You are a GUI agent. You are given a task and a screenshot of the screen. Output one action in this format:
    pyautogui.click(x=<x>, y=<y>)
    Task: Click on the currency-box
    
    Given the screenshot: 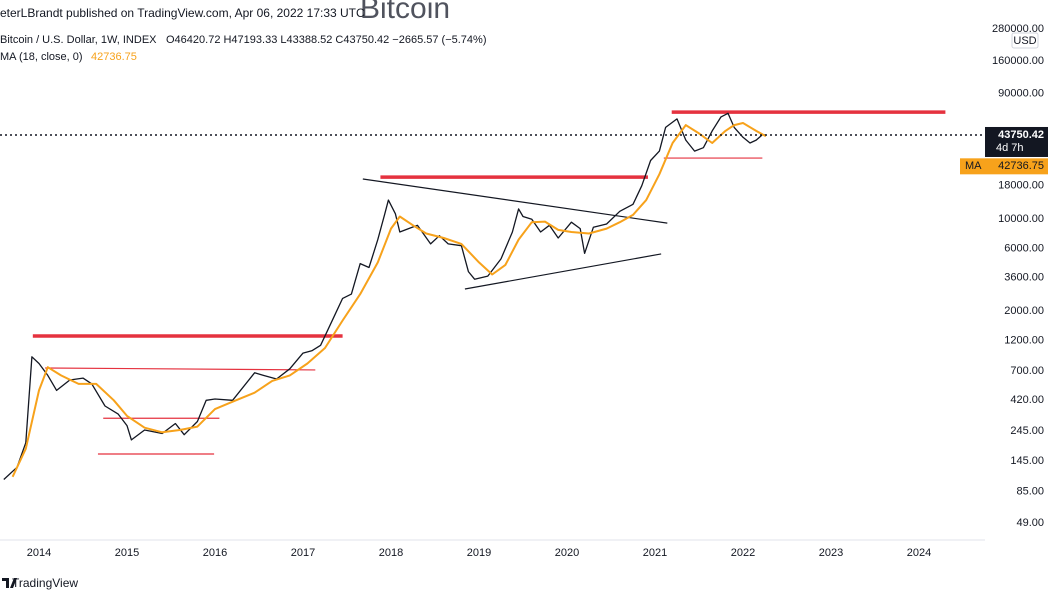 What is the action you would take?
    pyautogui.click(x=1025, y=40)
    